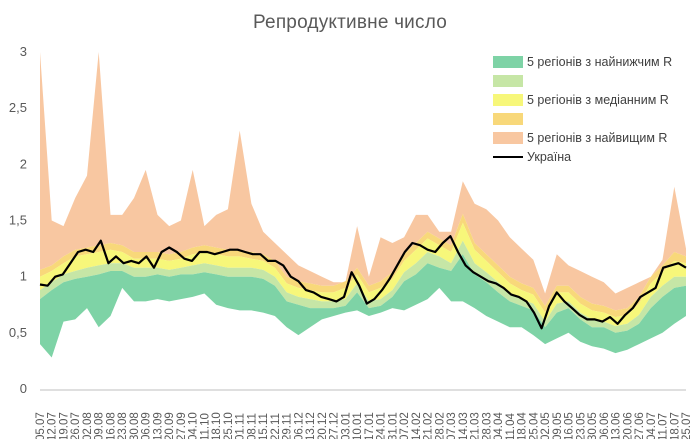 The height and width of the screenshot is (439, 700). Describe the element at coordinates (217, 425) in the screenshot. I see `x-tick-label: 18.10` at that location.